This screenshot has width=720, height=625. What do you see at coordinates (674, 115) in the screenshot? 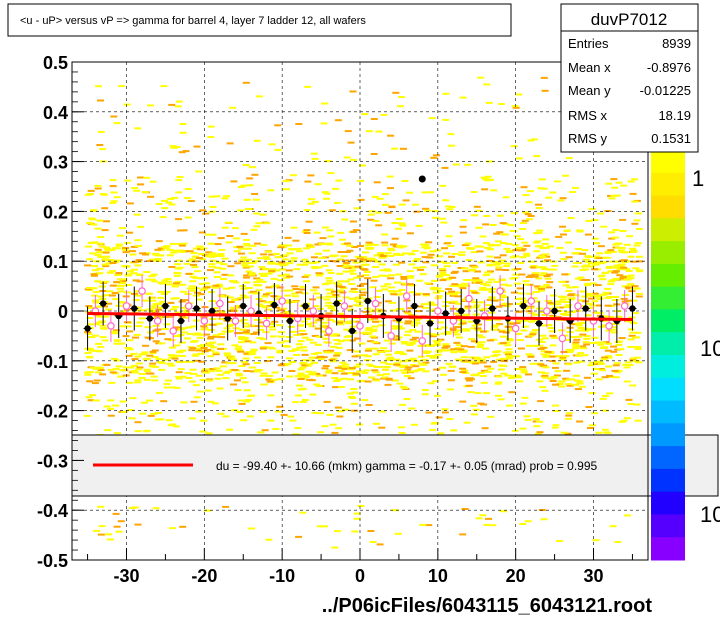
I see `stats-value-rms-x: 18.19` at bounding box center [674, 115].